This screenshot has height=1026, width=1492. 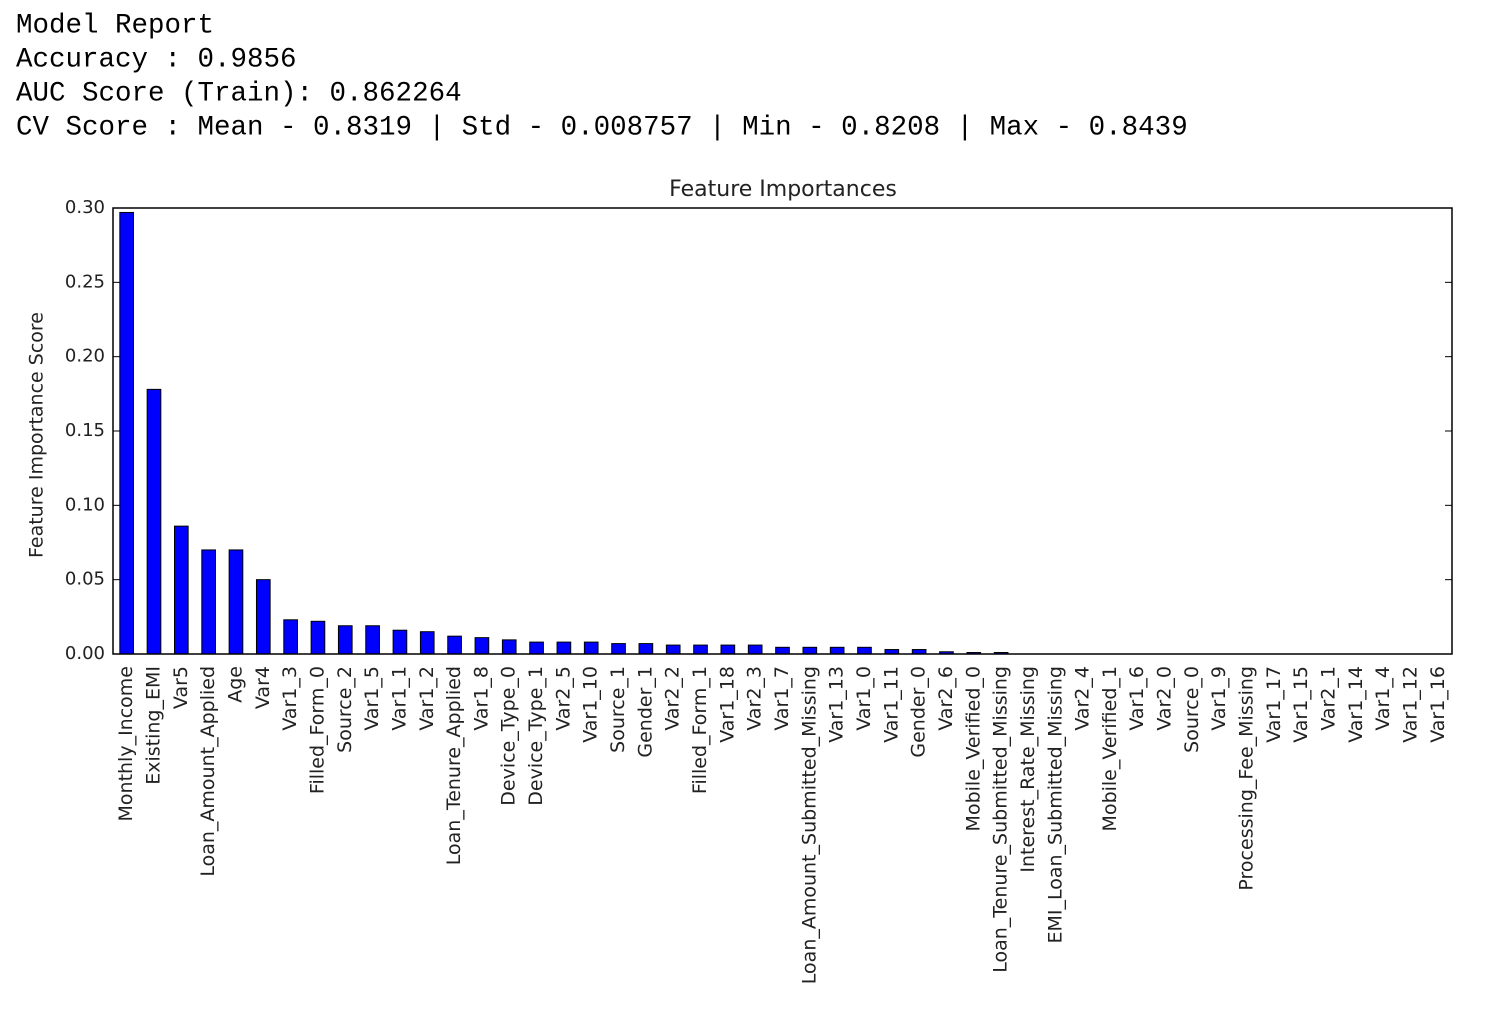 I want to click on x-tick-label: Loan_Amount_Submitted_Missing, so click(x=809, y=825).